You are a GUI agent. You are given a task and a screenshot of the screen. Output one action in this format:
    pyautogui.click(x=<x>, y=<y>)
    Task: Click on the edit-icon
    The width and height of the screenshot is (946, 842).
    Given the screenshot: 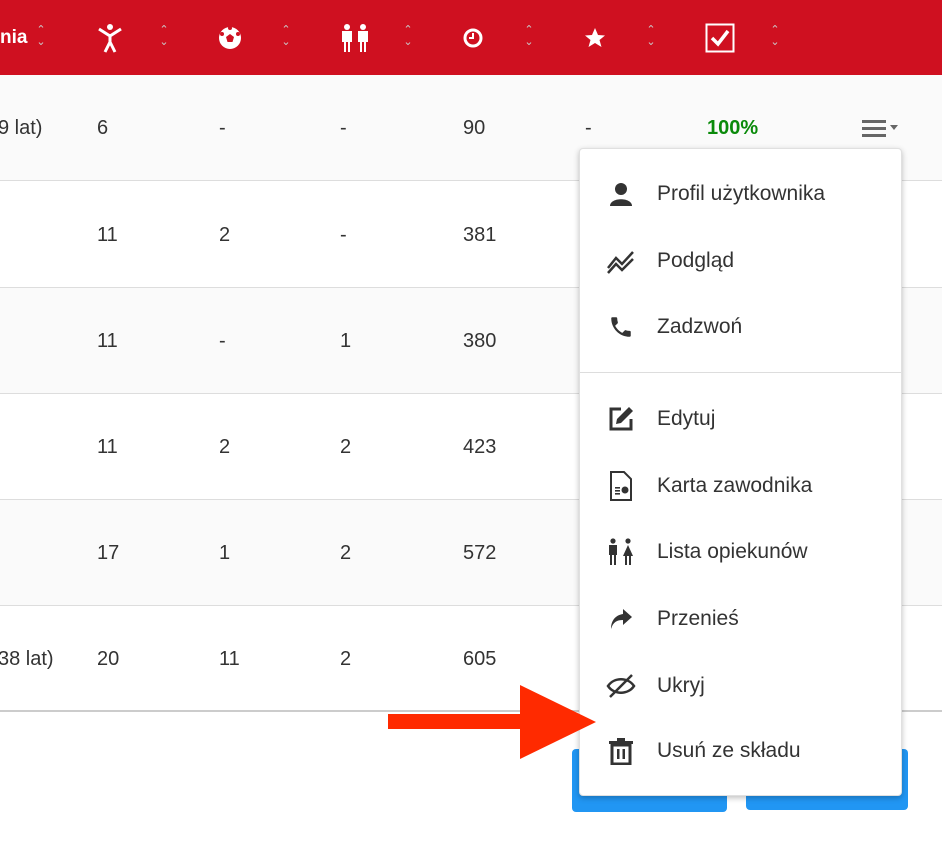 What is the action you would take?
    pyautogui.click(x=621, y=419)
    